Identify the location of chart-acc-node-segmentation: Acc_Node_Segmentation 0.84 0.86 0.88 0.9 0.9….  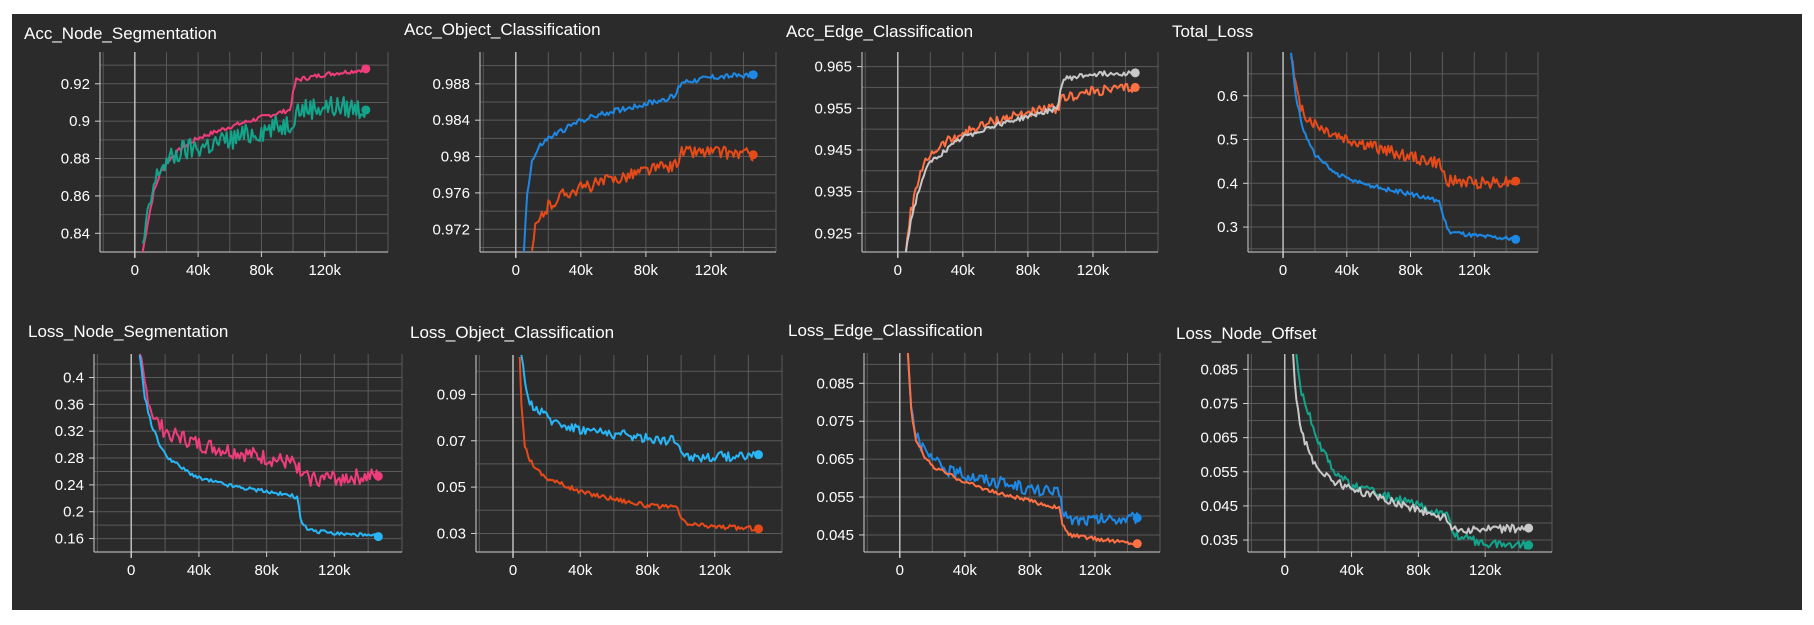
(240, 168).